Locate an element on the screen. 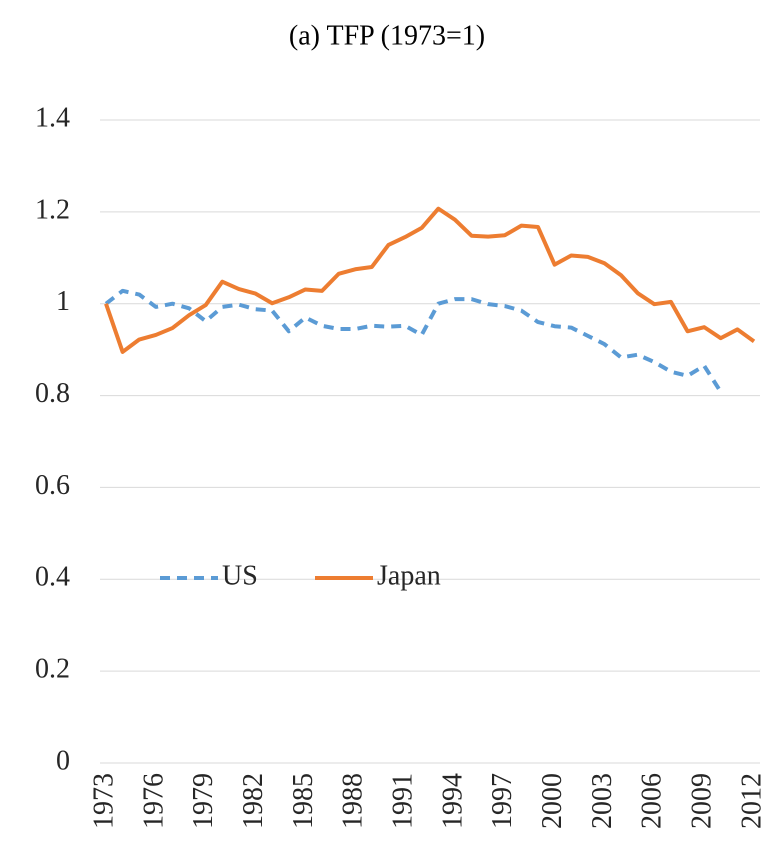 The width and height of the screenshot is (774, 849). y-tick-label: 0.8 is located at coordinates (52, 393).